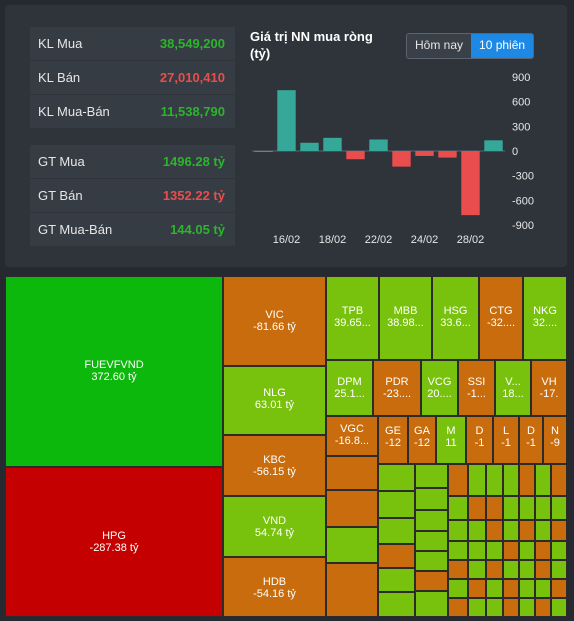 This screenshot has width=574, height=621. I want to click on bar-17/02, so click(309, 146).